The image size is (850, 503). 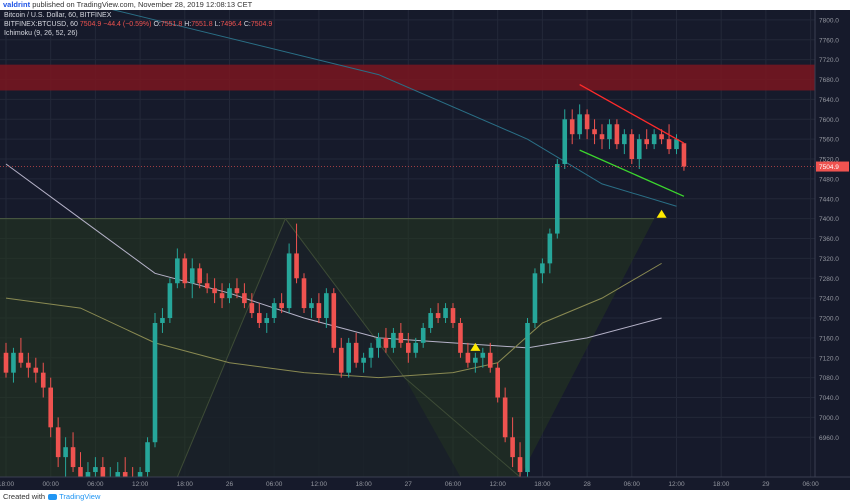 I want to click on legend-indicator: Ichimoku (9, 26, 52, 26), so click(x=41, y=33).